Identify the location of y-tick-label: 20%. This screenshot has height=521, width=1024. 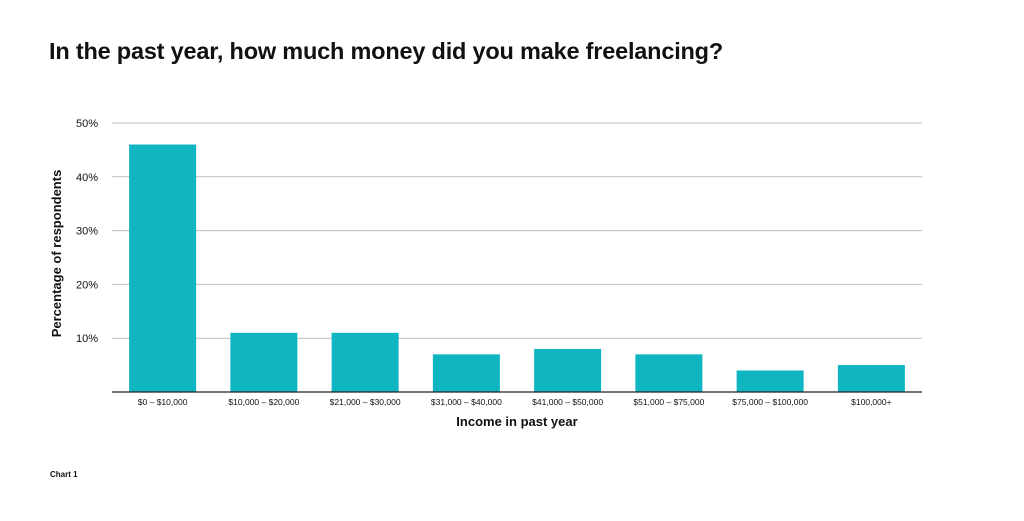
(87, 285).